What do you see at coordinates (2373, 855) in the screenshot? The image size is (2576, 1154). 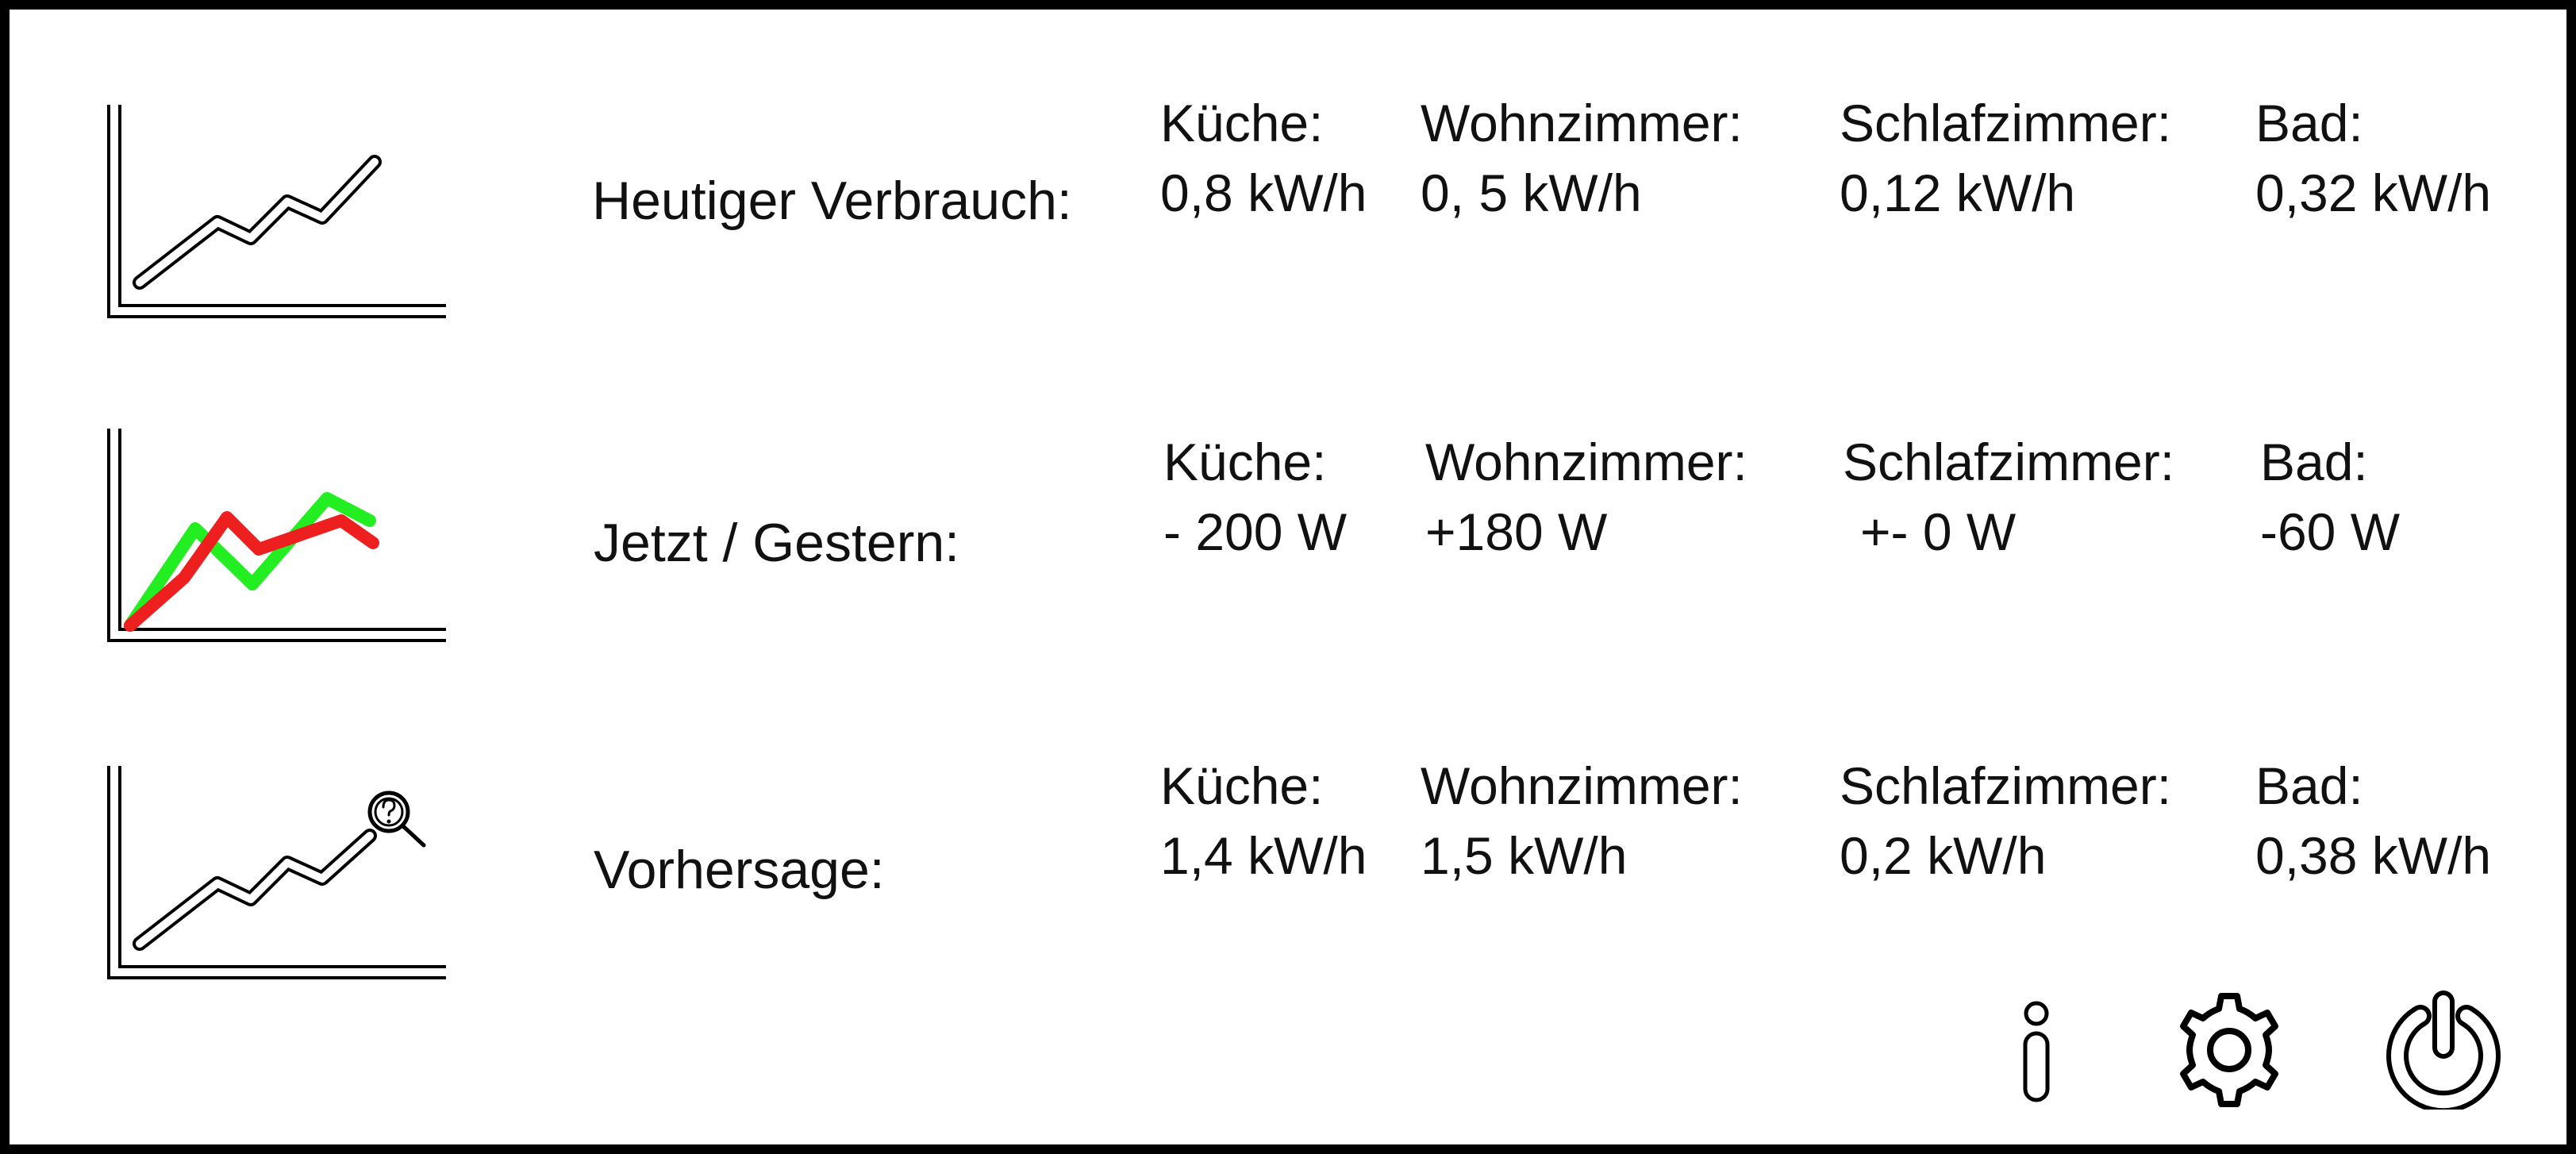 I see `room-value: 0,38 kW/h` at bounding box center [2373, 855].